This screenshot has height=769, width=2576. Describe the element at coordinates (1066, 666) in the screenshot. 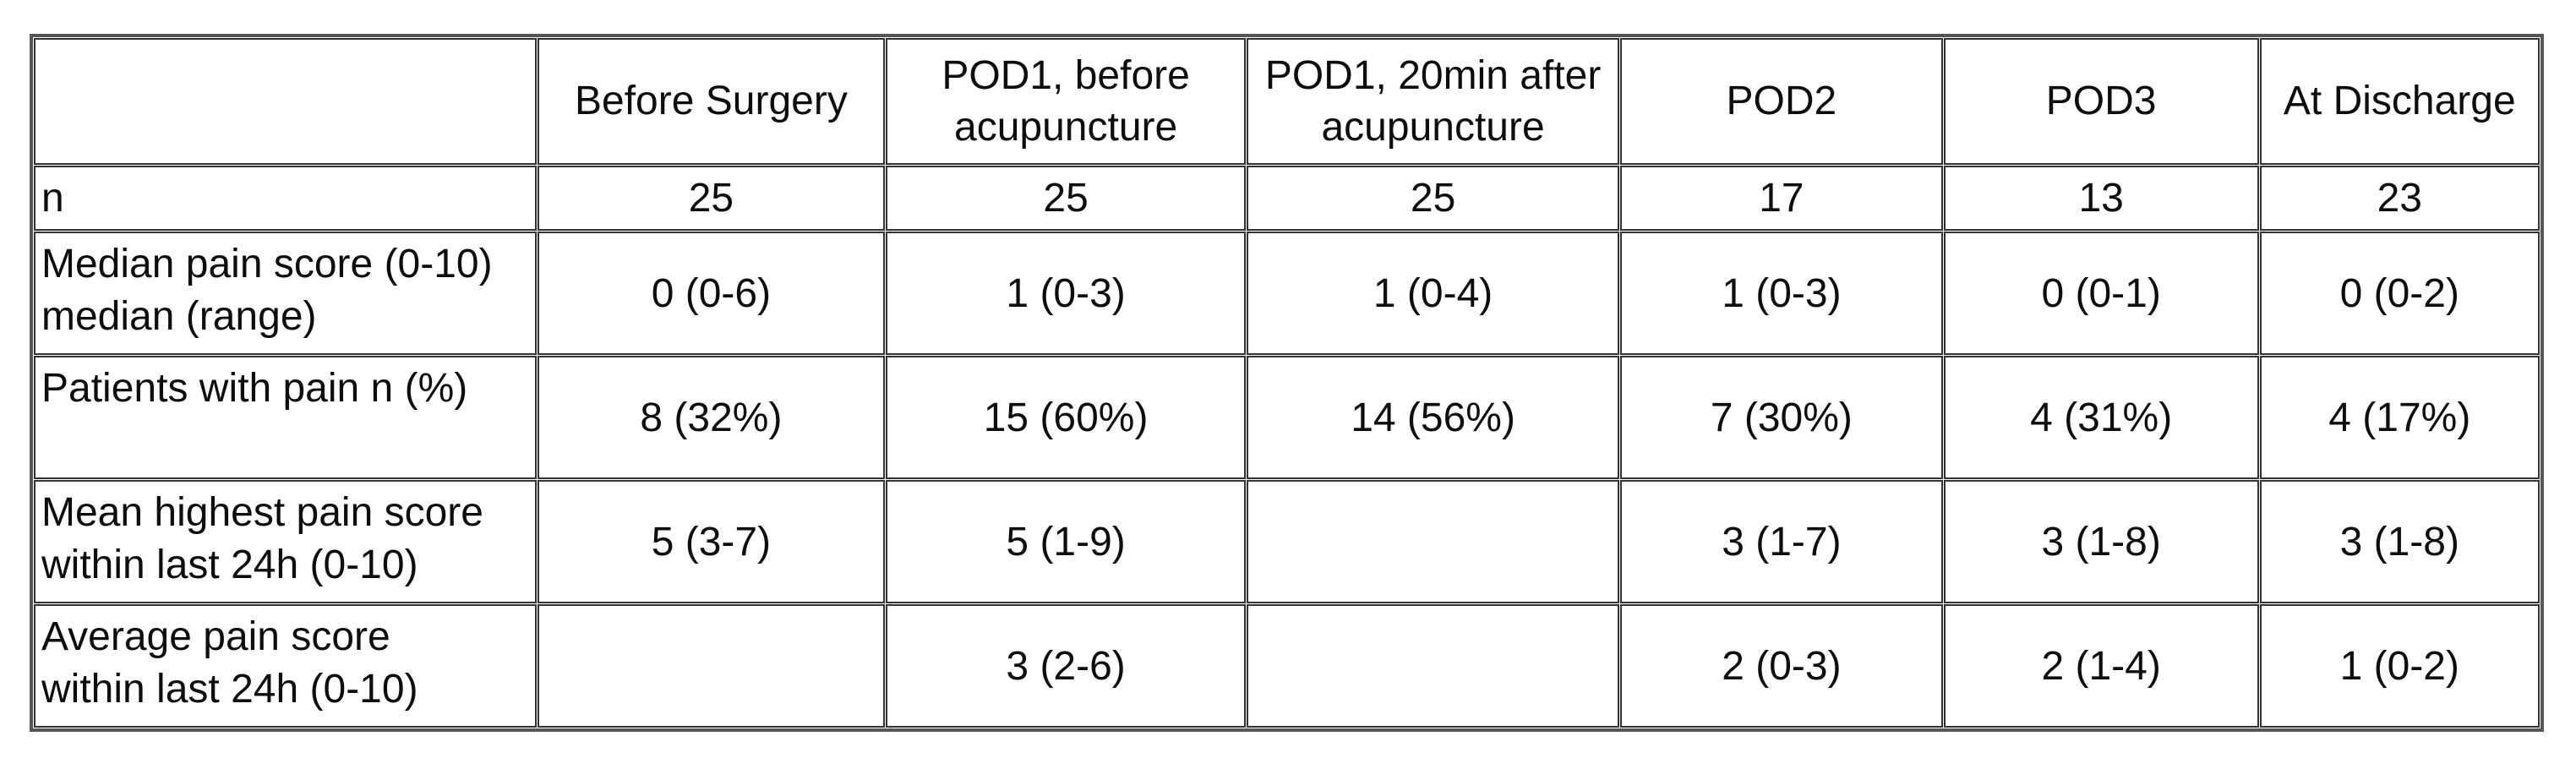

I see `data-cell: 3 (2-6)` at that location.